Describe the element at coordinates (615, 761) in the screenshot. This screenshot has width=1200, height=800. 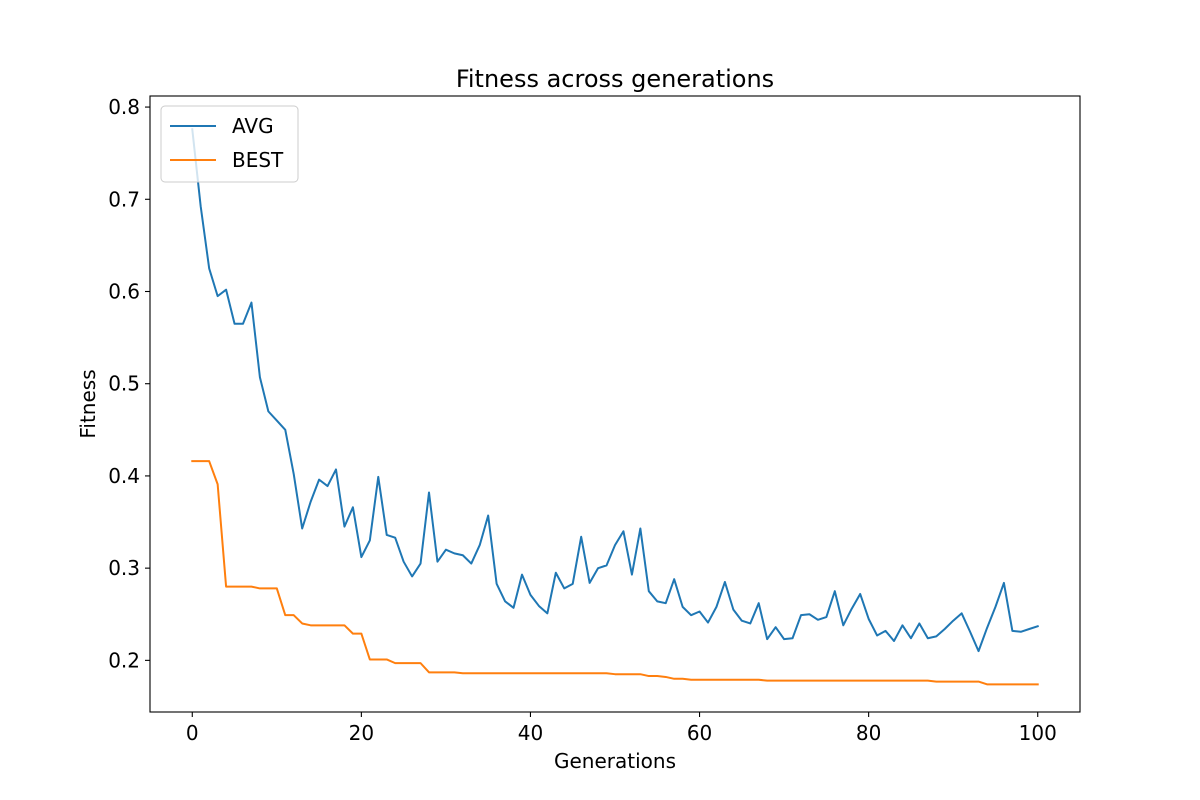
I see `x-axis-label: Generations` at that location.